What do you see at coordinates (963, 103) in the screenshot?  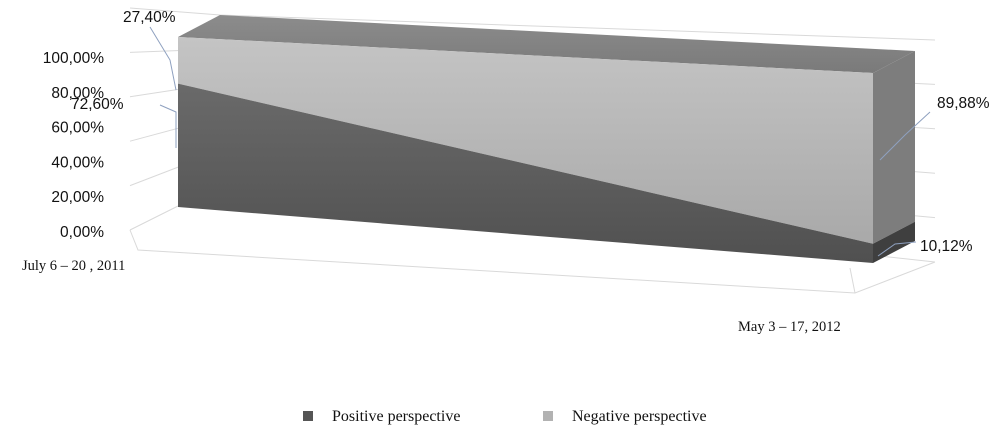 I see `data-label: 89,88%` at bounding box center [963, 103].